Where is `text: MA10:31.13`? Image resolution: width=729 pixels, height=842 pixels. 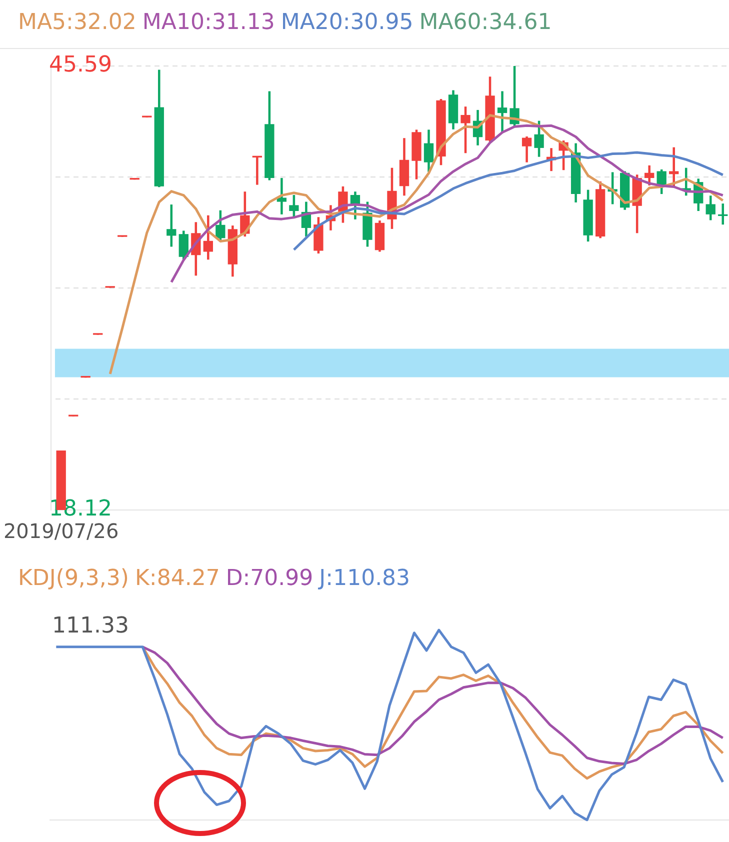
text: MA10:31.13 is located at coordinates (208, 22).